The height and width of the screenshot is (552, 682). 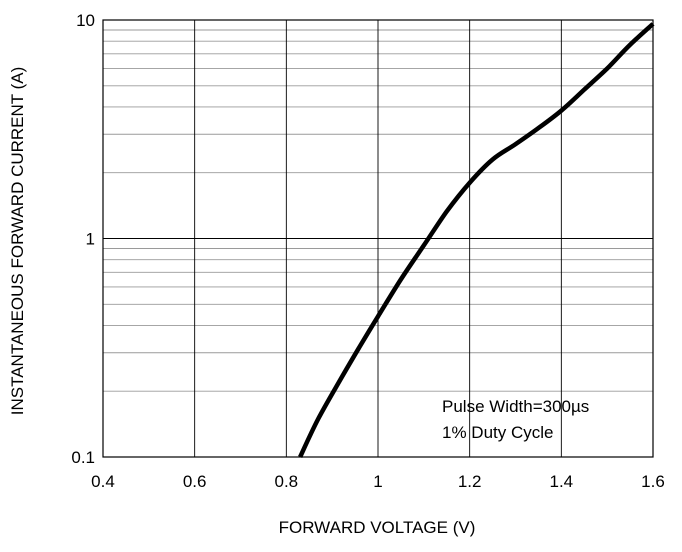 What do you see at coordinates (90, 239) in the screenshot?
I see `y-tick-label: 1` at bounding box center [90, 239].